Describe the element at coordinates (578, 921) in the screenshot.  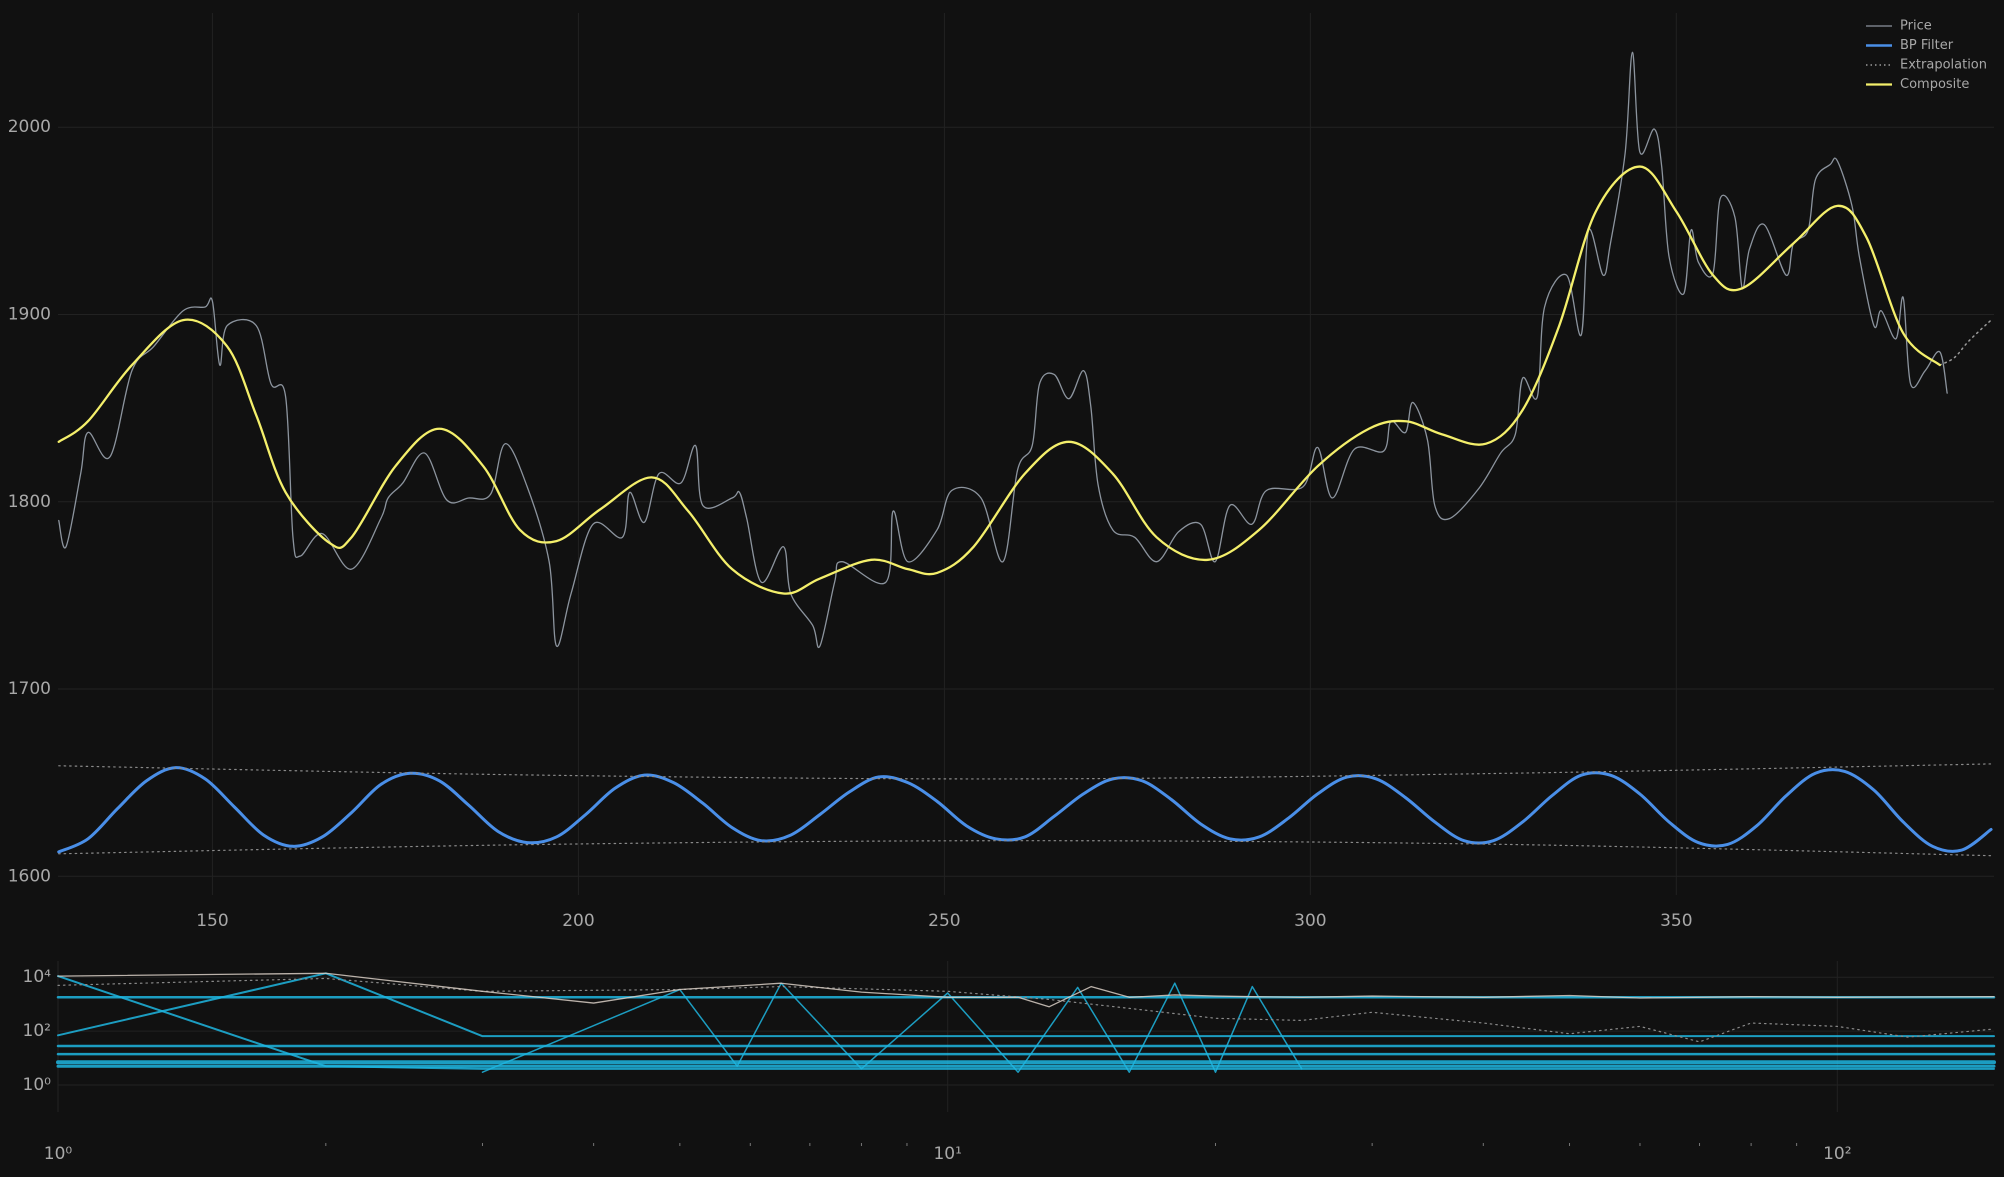
I see `x-tick-label: 200` at that location.